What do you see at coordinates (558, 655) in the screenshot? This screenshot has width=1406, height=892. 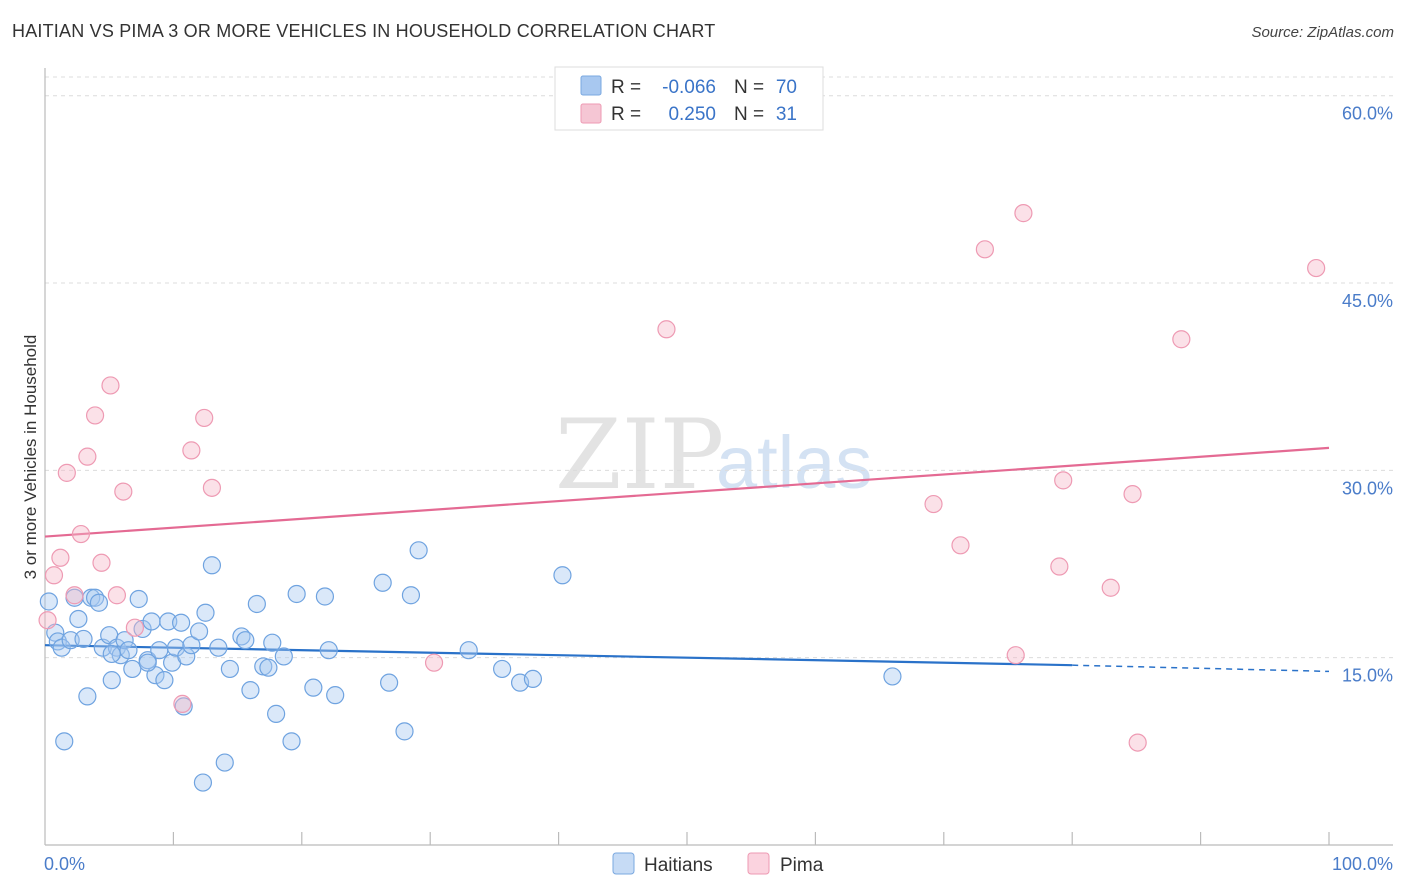 I see `haitians-trend-line` at bounding box center [558, 655].